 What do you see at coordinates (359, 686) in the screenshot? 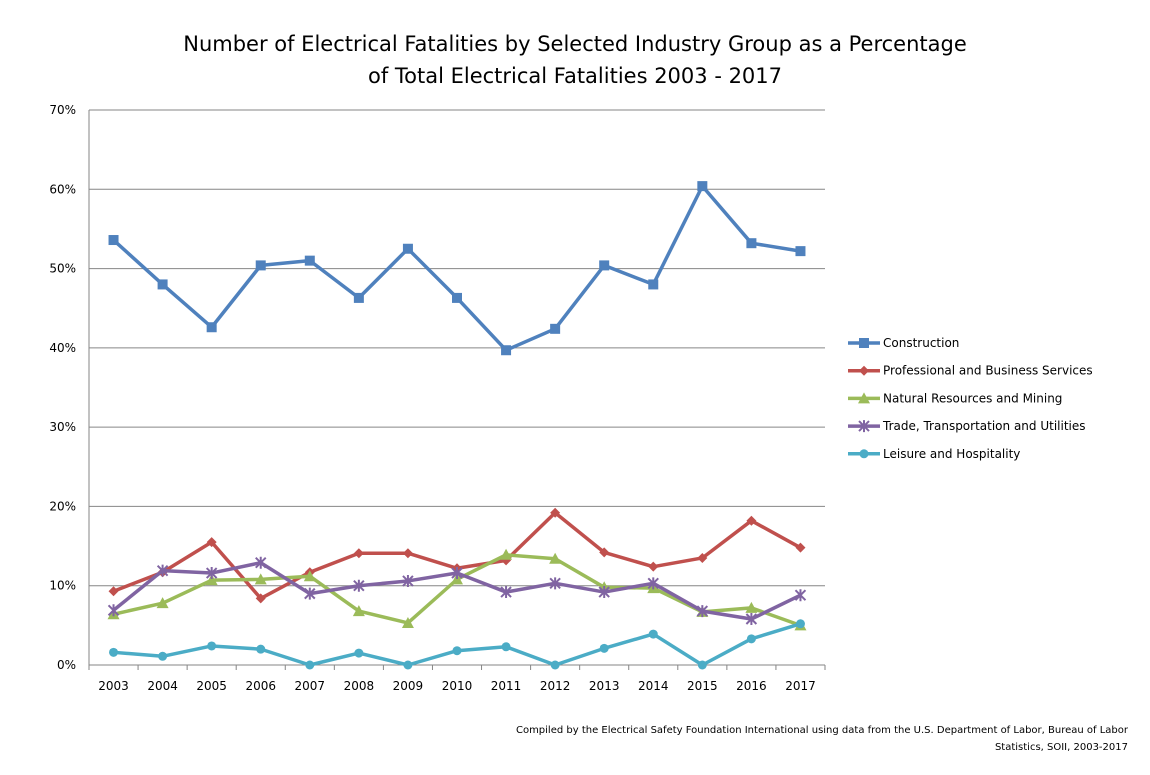
I see `x-tick-label: 2008` at bounding box center [359, 686].